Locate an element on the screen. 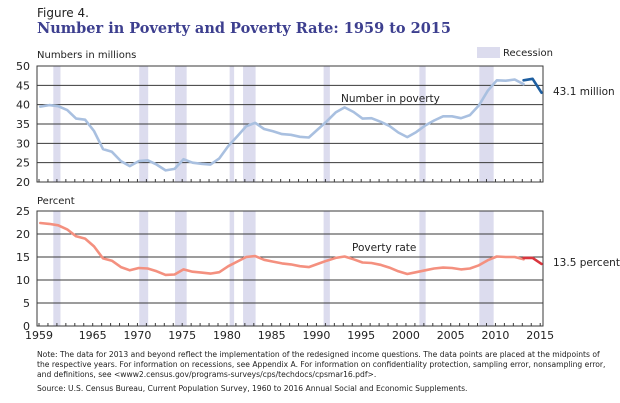 The image size is (620, 403). recession-legend-swatch is located at coordinates (488, 52).